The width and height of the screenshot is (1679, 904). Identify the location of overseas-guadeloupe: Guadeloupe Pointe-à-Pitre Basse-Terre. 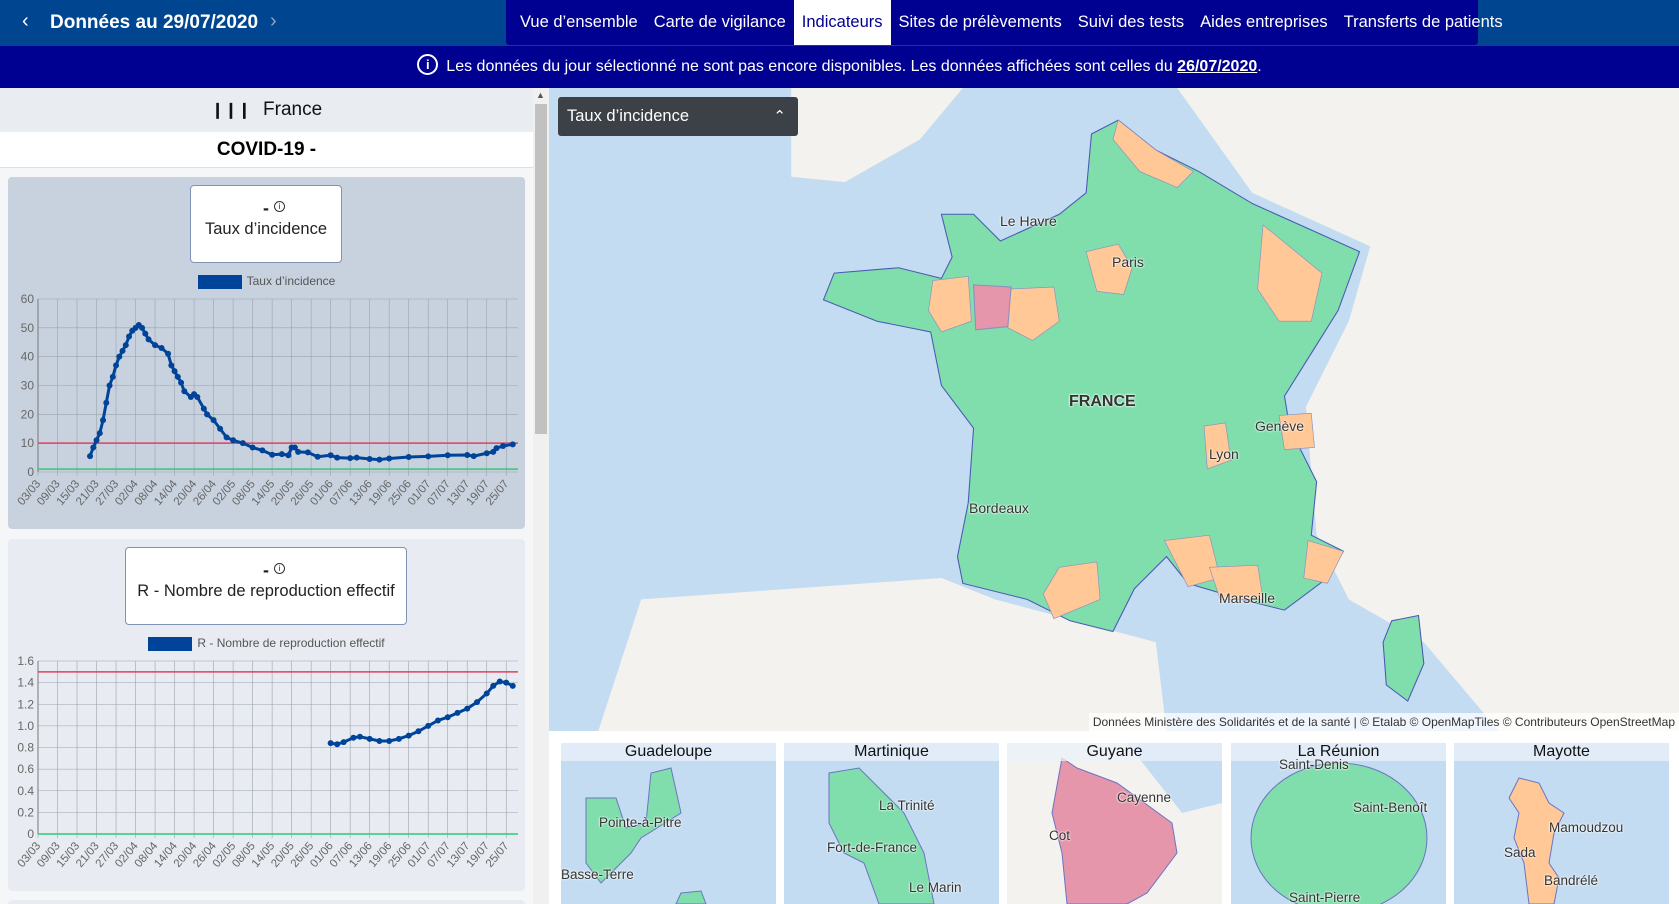
(668, 823).